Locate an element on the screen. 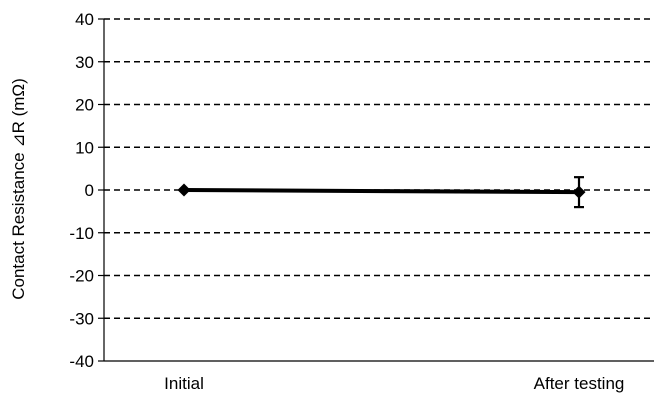 This screenshot has height=396, width=654. y-tick-label: 0 is located at coordinates (89, 190).